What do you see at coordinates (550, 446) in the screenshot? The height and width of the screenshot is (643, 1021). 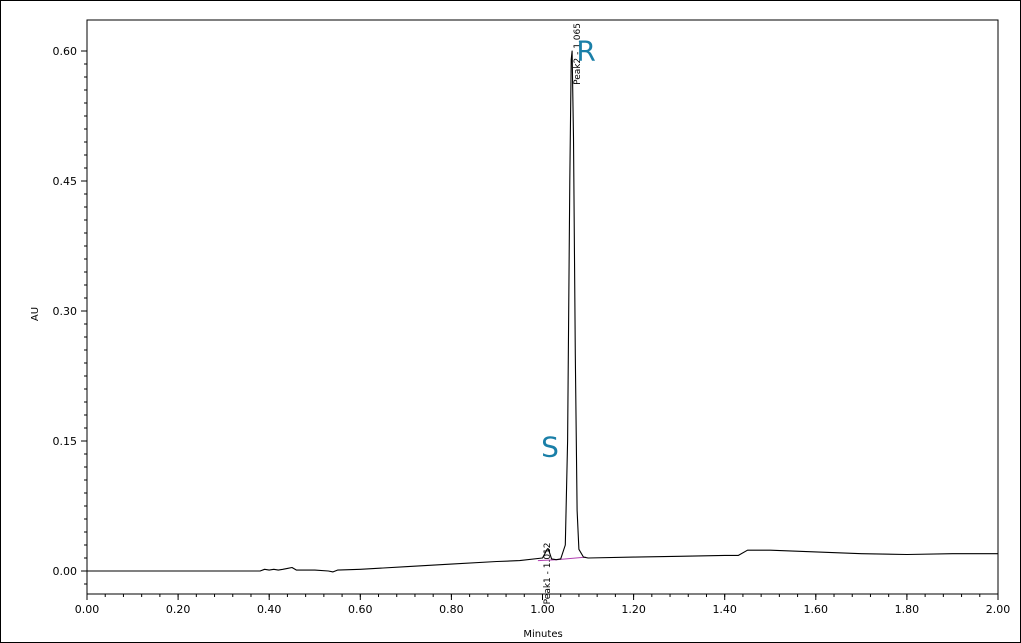 I see `peak-letter: S` at bounding box center [550, 446].